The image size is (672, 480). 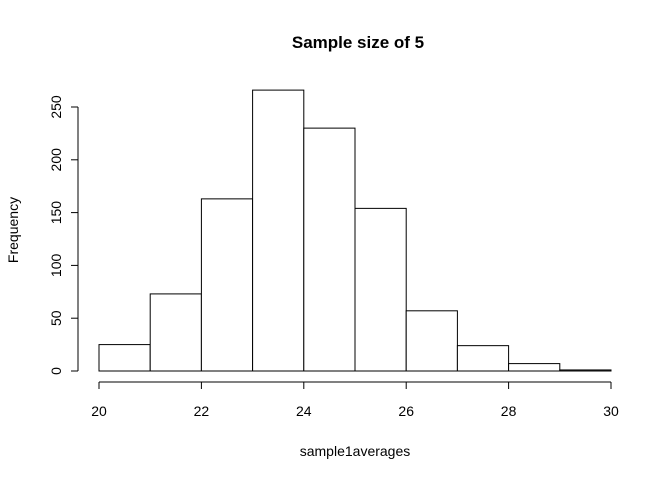 I want to click on x-axis: 20 22 24 26 28 30, so click(x=355, y=400).